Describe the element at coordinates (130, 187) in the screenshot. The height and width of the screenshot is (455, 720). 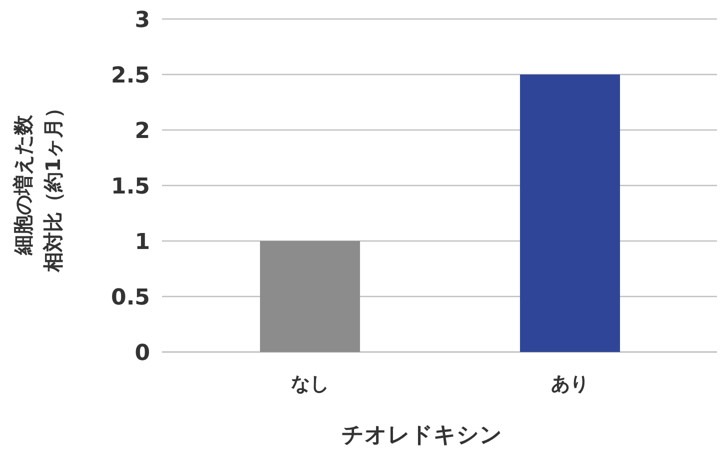
I see `y-tick-label: 1.5` at that location.